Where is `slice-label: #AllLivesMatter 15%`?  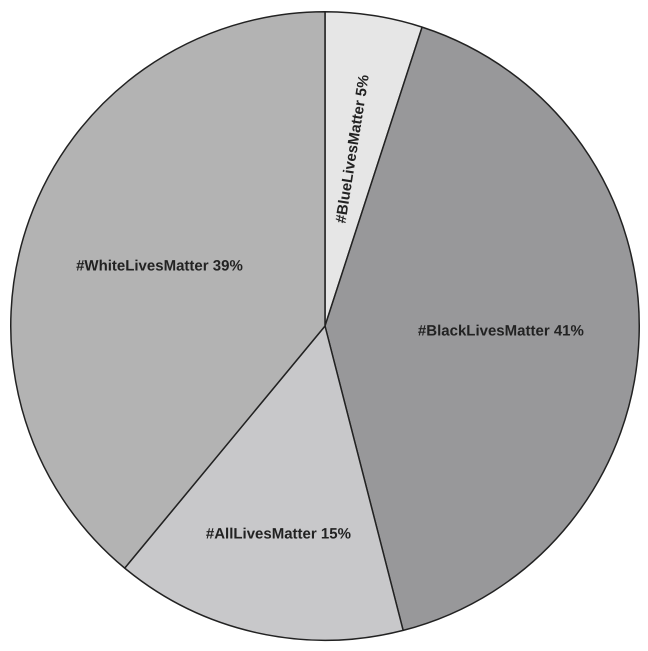
slice-label: #AllLivesMatter 15% is located at coordinates (278, 534).